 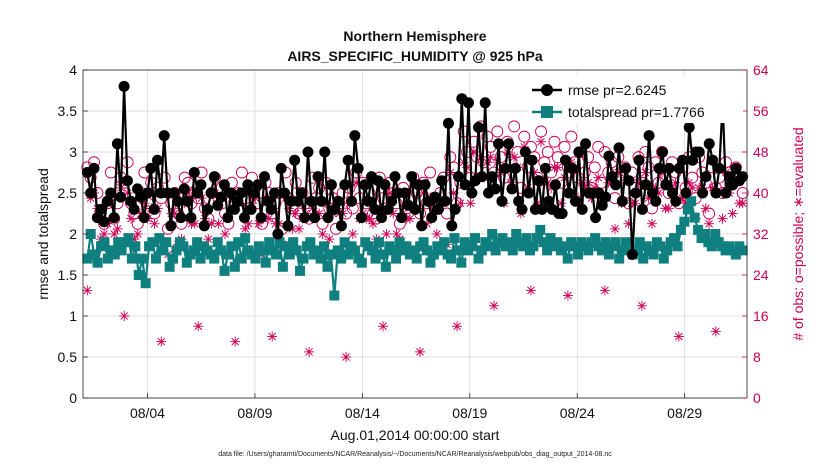 What do you see at coordinates (254, 413) in the screenshot?
I see `x-tick-label: 08/09` at bounding box center [254, 413].